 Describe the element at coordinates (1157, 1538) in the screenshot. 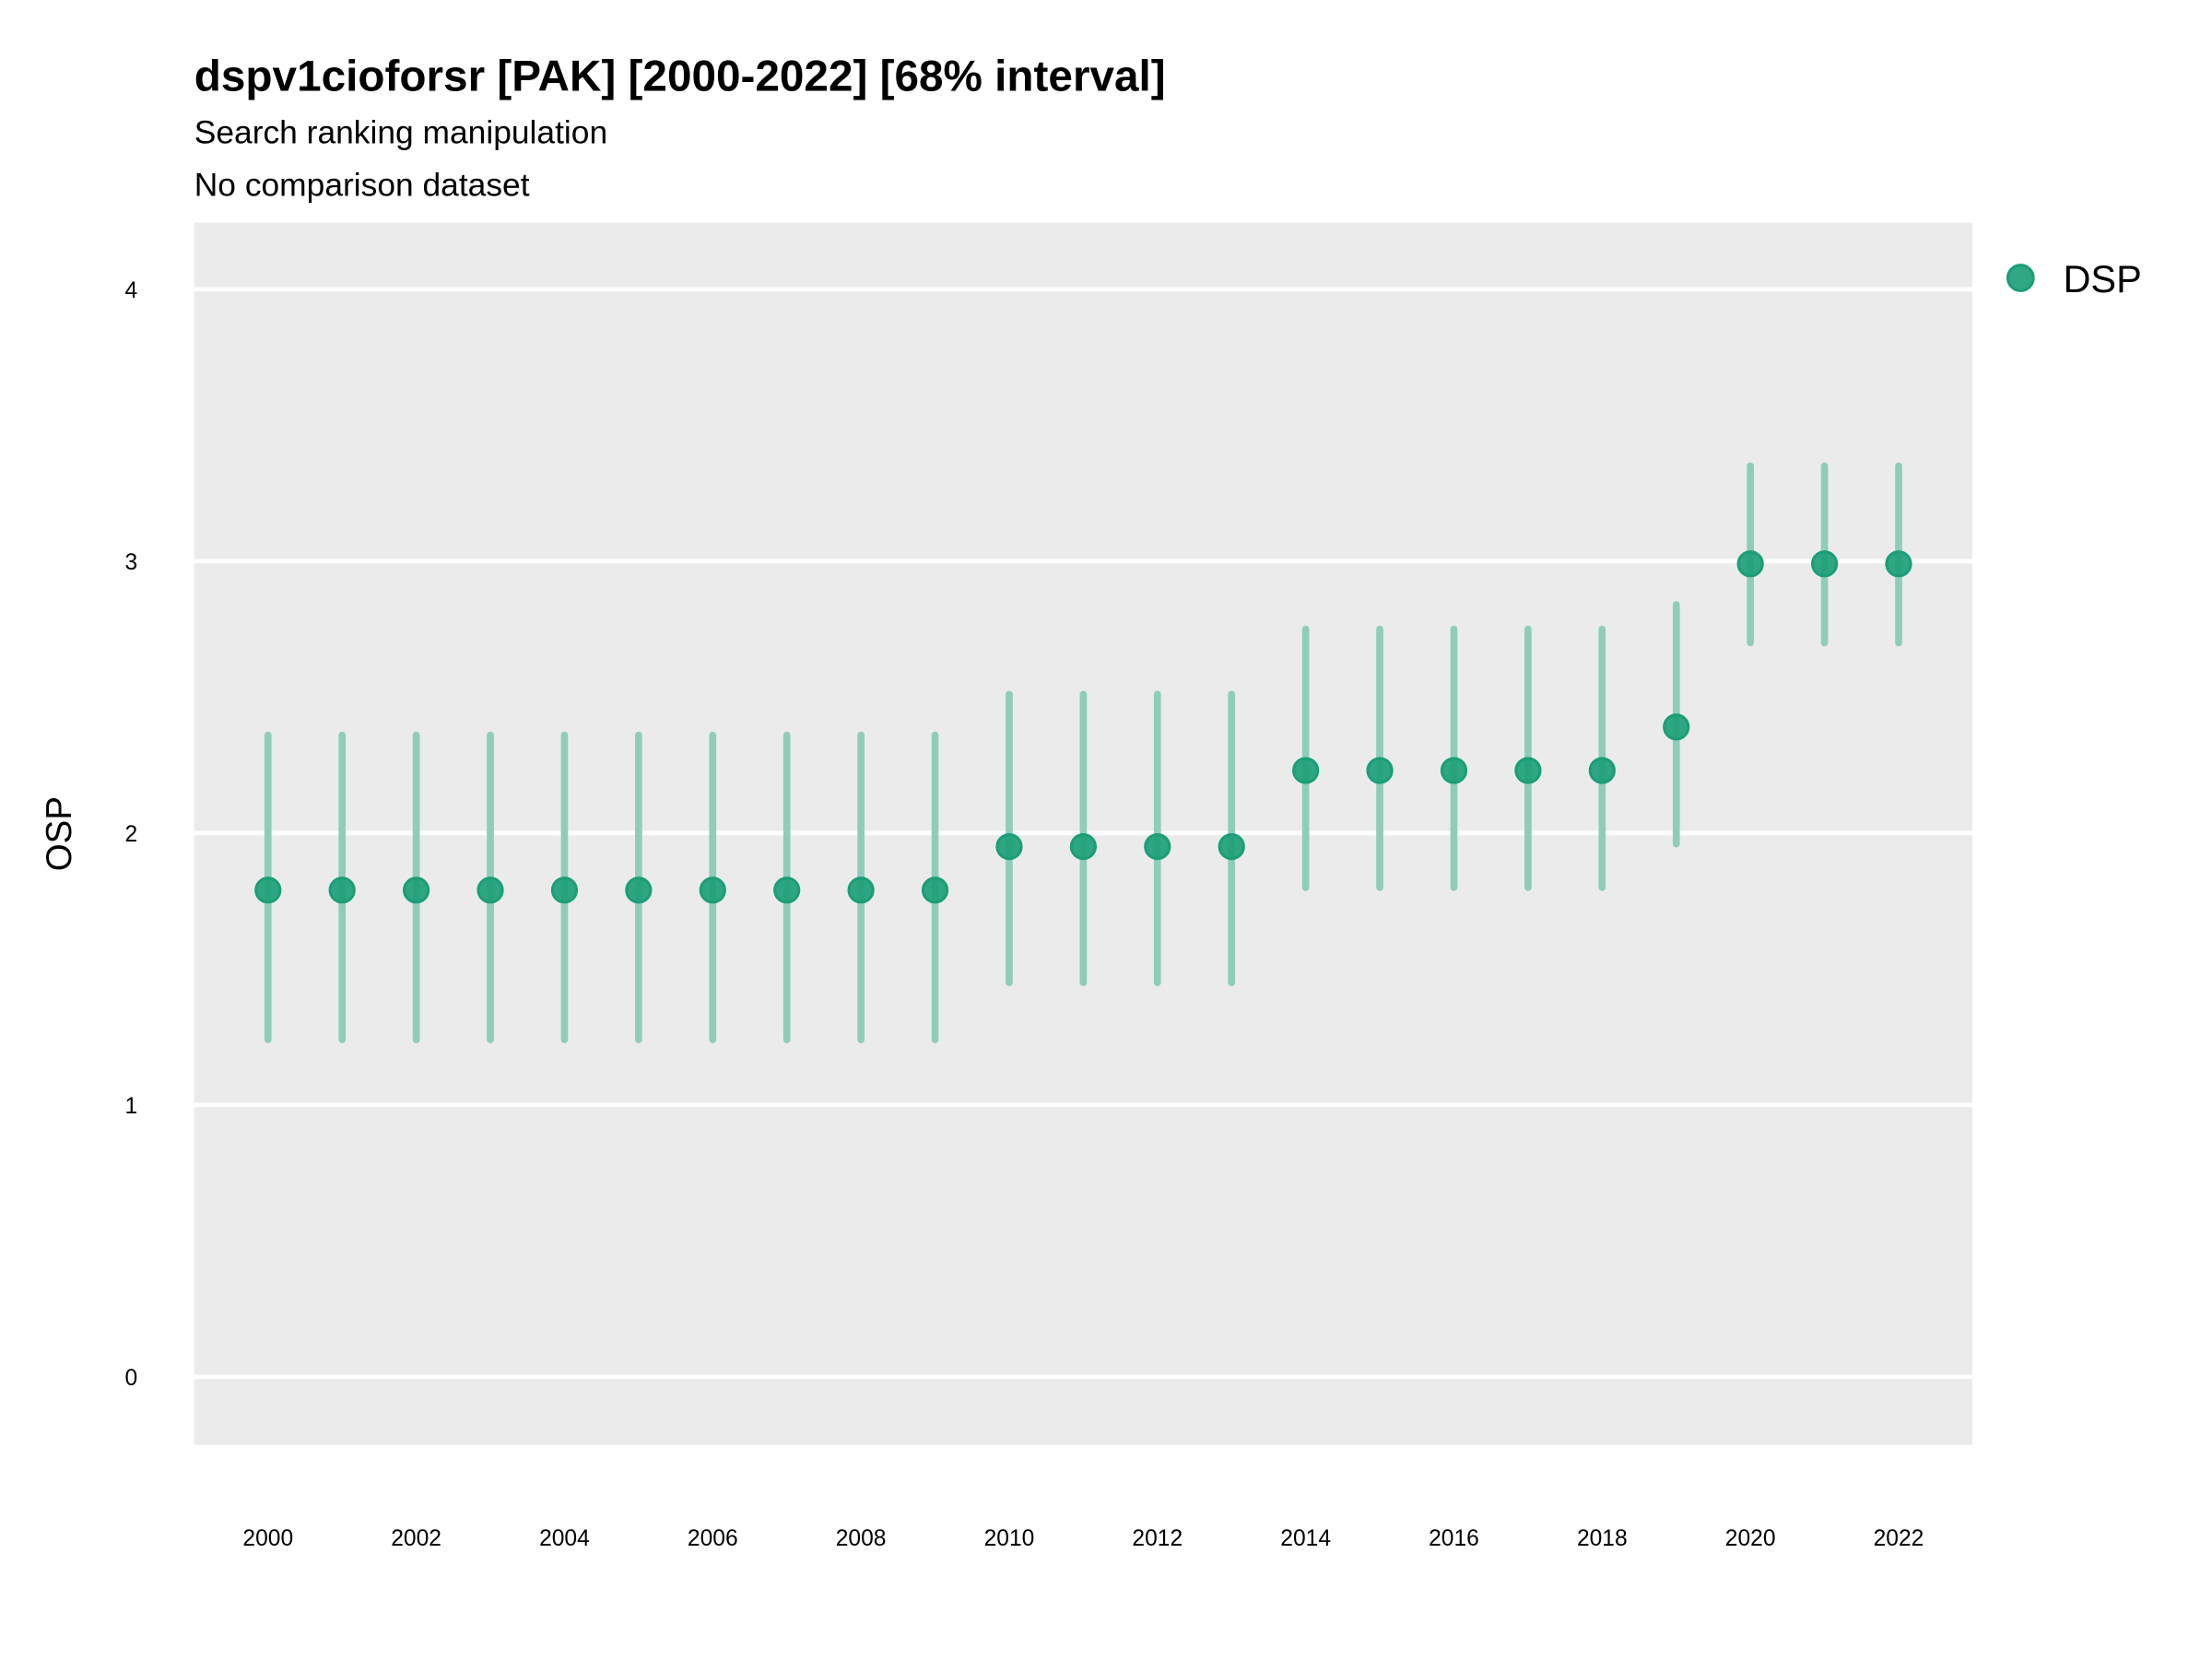

I see `x-tick-label-2012: 2012` at that location.